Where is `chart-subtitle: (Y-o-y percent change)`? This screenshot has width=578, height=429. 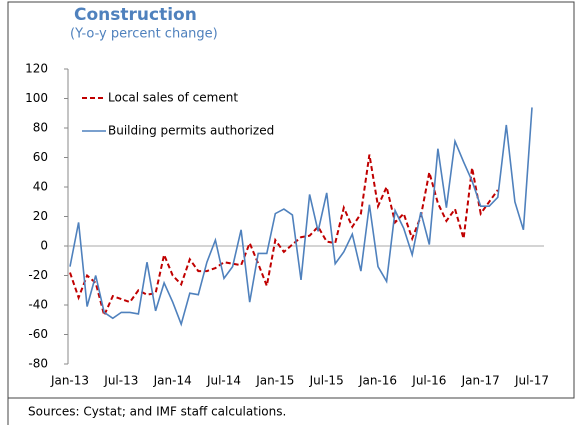 chart-subtitle: (Y-o-y percent change) is located at coordinates (144, 34).